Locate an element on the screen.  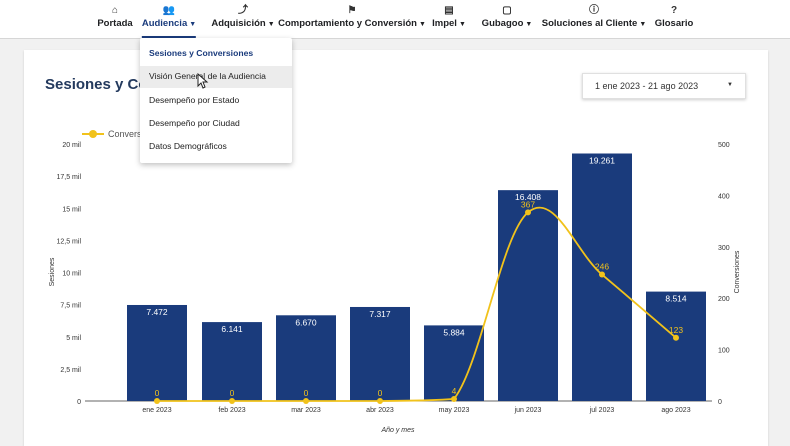
nav-label-wrap: Impel ▼ is located at coordinates (449, 24).